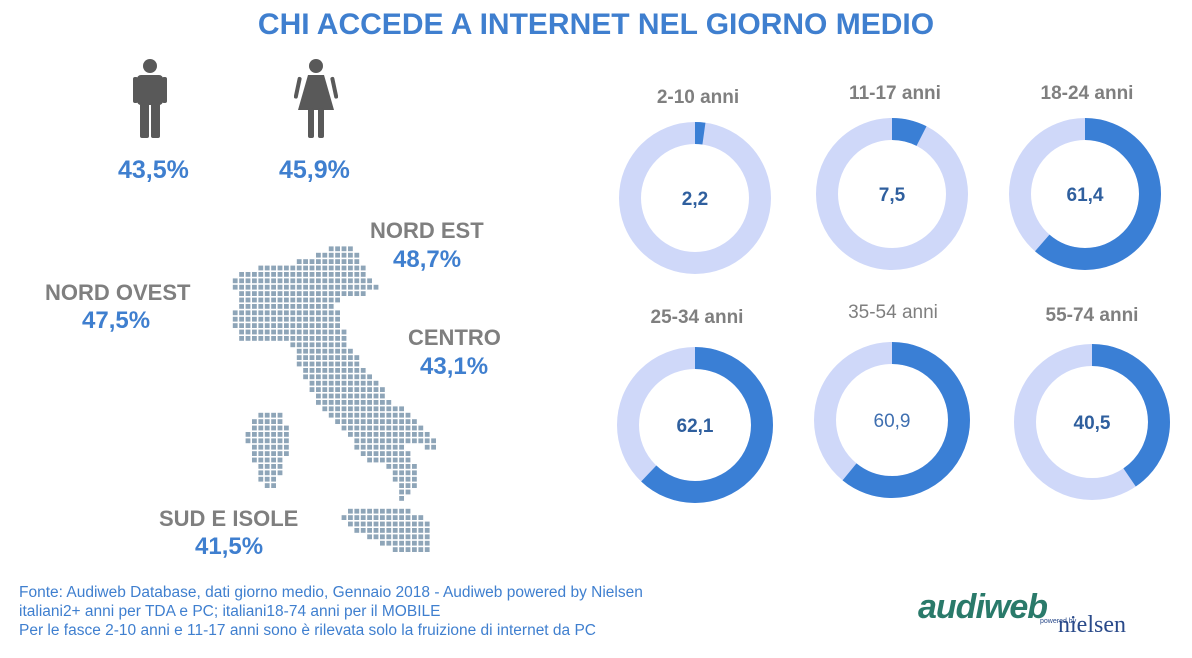  What do you see at coordinates (1038, 618) in the screenshot?
I see `audiweb-nielsen-logo: audiweb powered by nielsen` at bounding box center [1038, 618].